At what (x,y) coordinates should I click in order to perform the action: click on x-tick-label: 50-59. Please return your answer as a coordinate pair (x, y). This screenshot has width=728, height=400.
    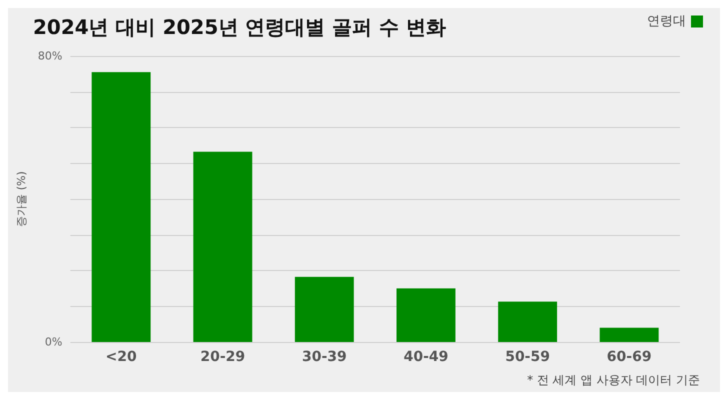
    Looking at the image, I should click on (527, 357).